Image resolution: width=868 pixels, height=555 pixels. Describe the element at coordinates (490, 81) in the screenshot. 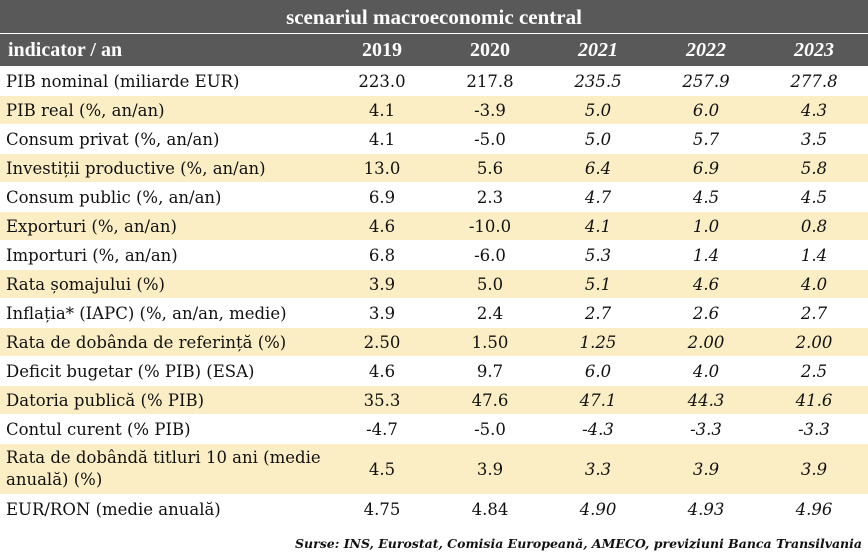

I see `row-value: 217.8` at that location.